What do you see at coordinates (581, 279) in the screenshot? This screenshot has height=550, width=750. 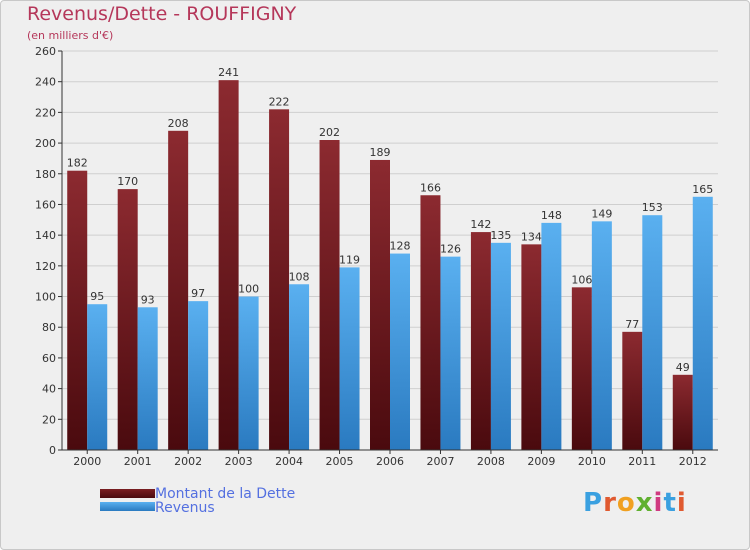 I see `data-label: 106` at bounding box center [581, 279].